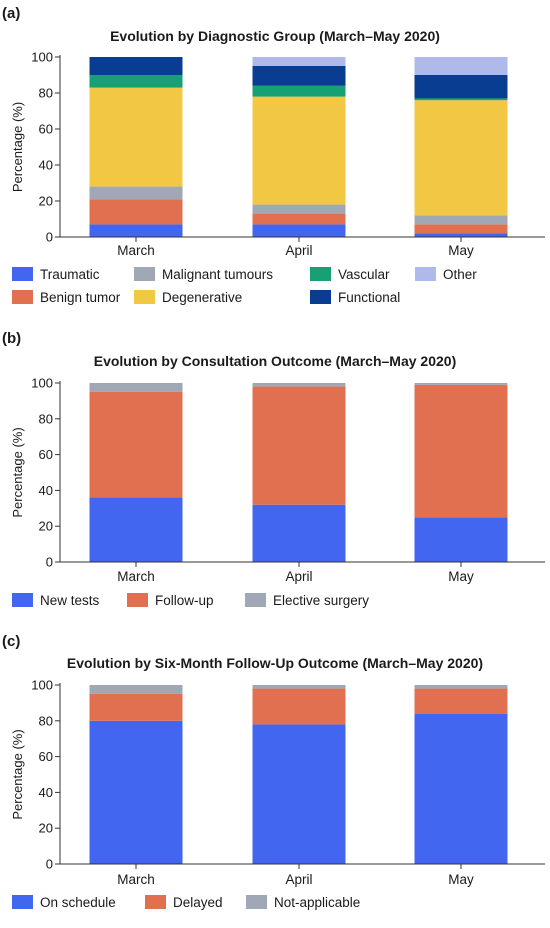  I want to click on chart-1-bar-march-degenerative, so click(136, 137).